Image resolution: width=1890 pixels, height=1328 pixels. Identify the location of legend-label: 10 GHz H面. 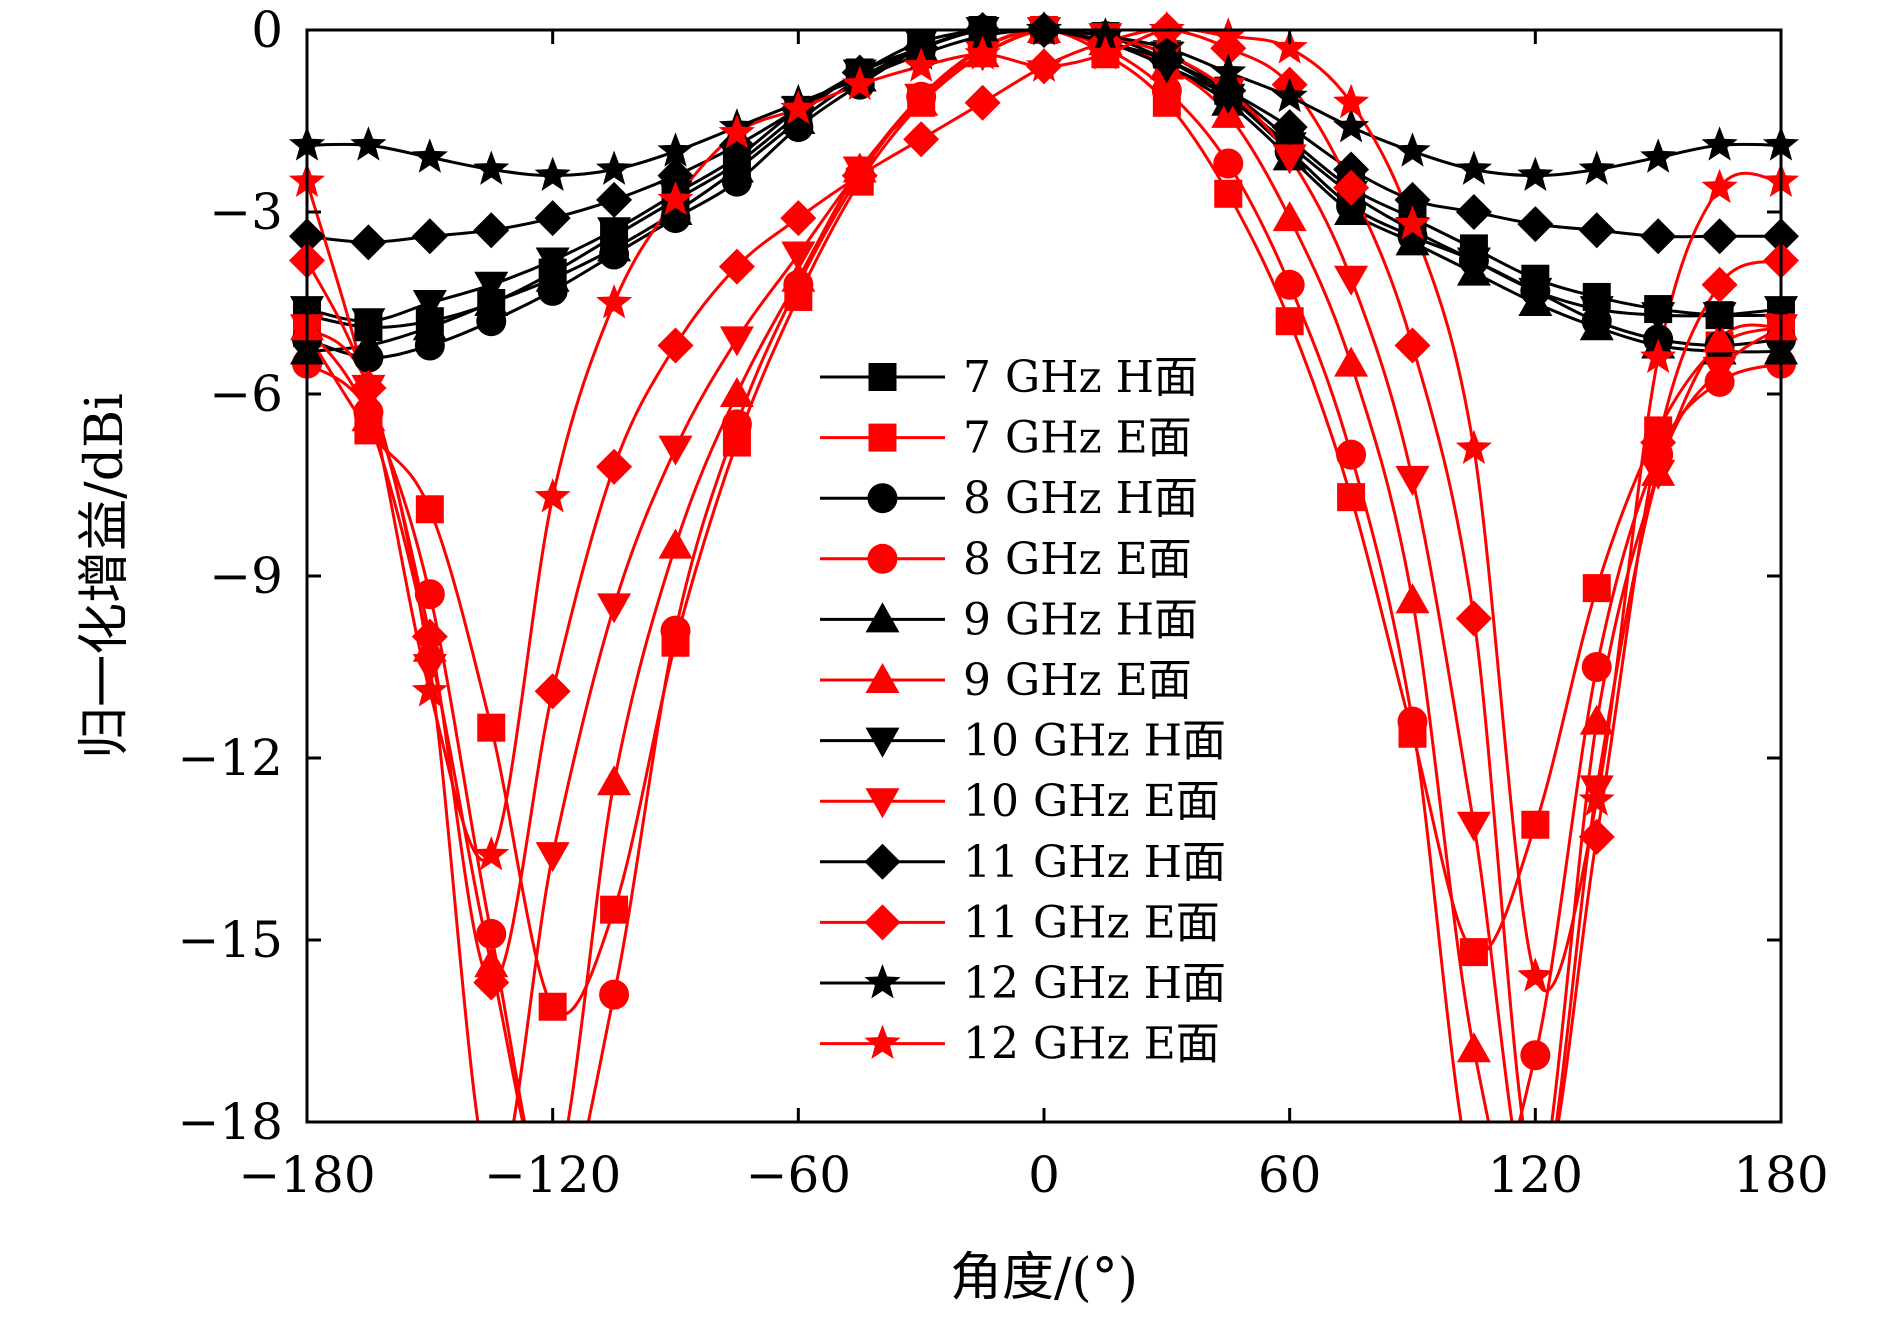
(1094, 741).